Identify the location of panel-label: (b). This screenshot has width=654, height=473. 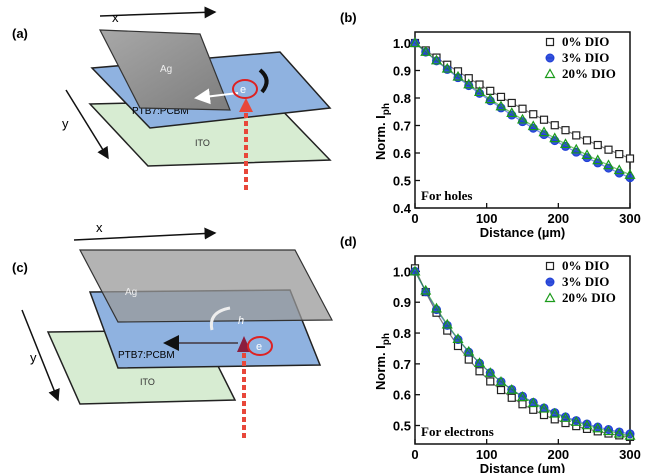
(348, 17).